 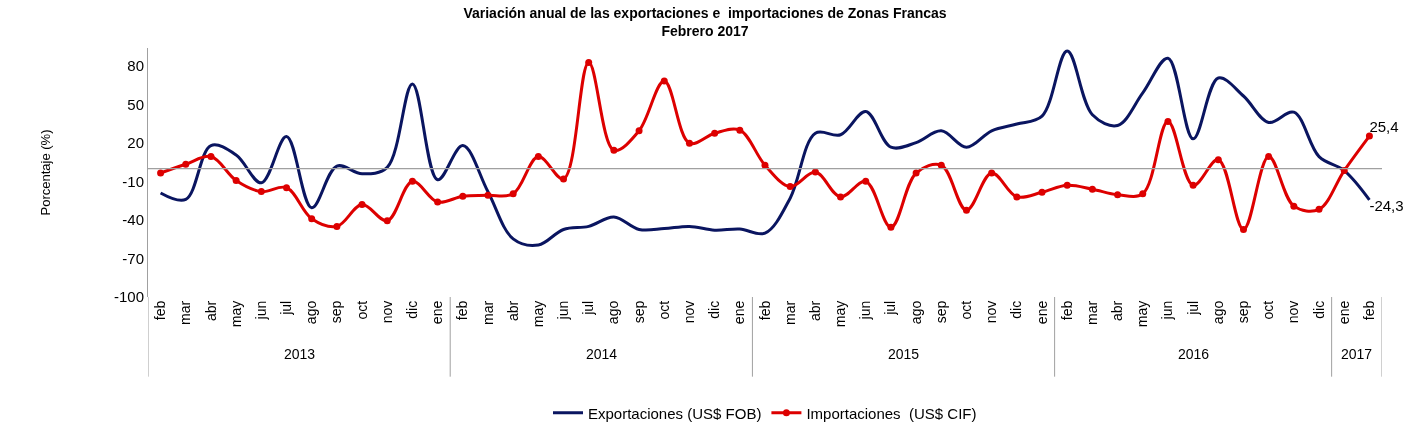 I want to click on text: 2016, so click(x=1194, y=354).